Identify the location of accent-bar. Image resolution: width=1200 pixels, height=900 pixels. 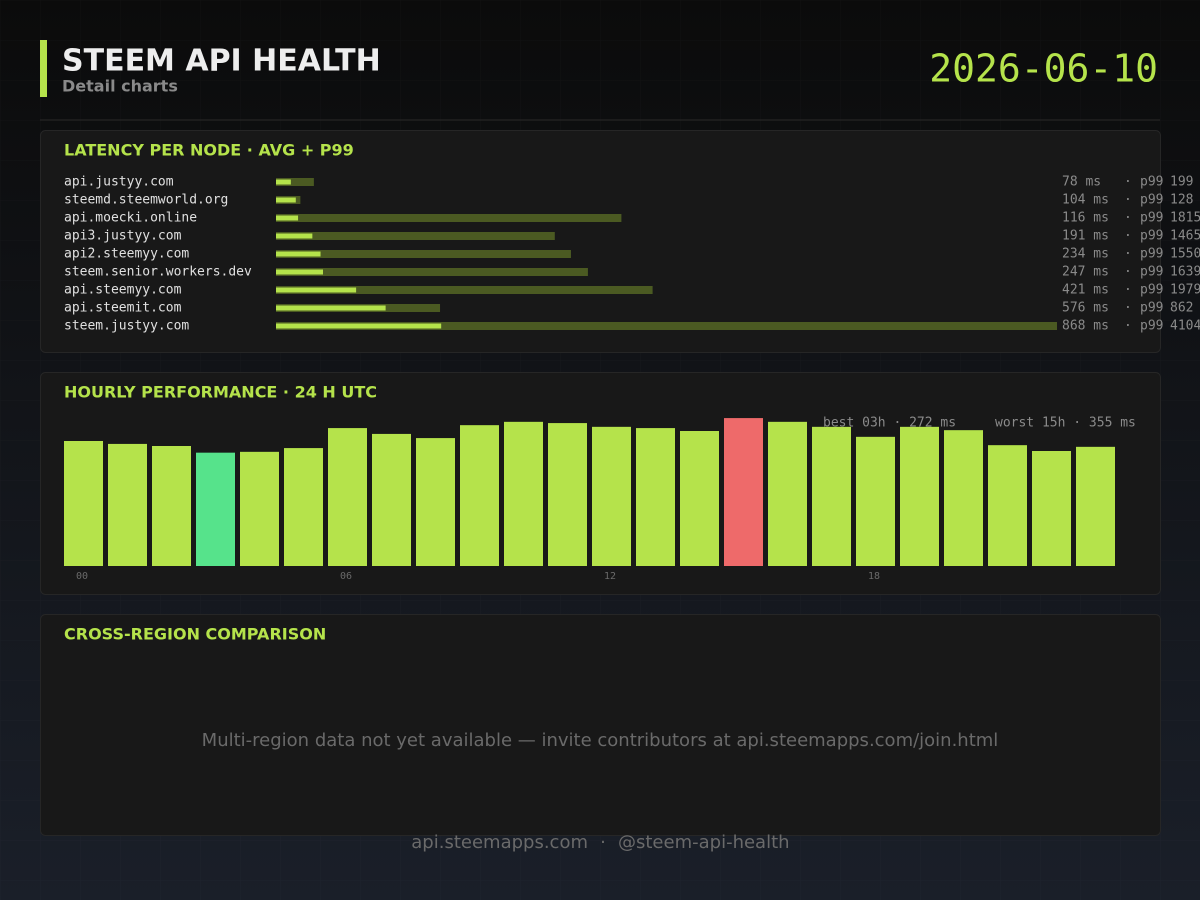
(43, 68).